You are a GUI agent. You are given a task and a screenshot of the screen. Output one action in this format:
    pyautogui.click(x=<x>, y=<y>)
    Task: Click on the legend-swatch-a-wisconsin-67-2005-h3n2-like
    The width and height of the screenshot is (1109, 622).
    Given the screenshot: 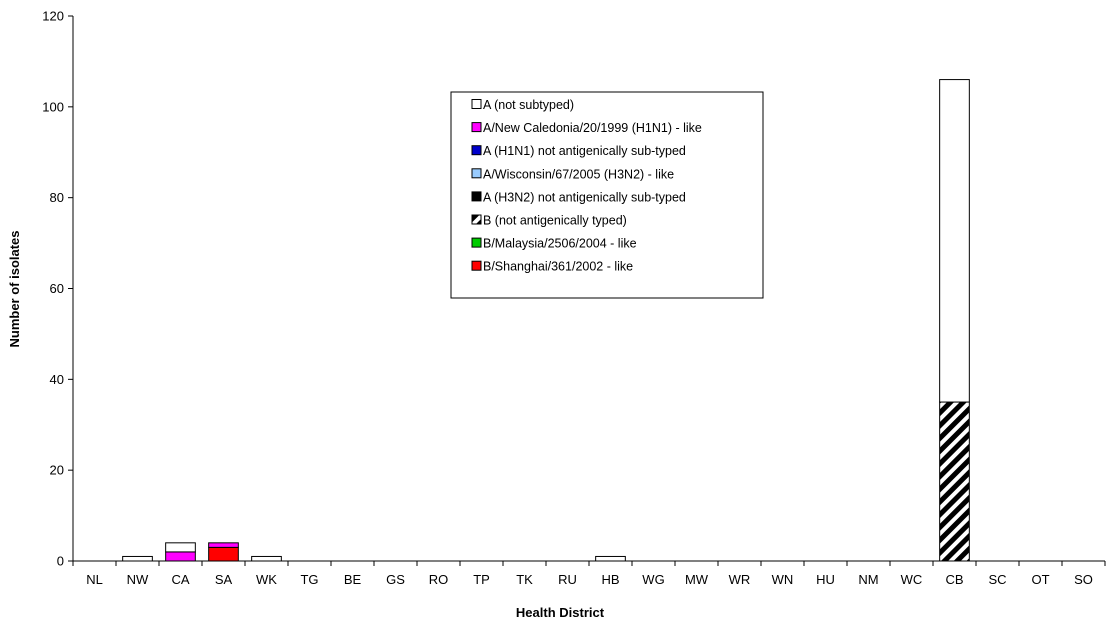 What is the action you would take?
    pyautogui.click(x=476, y=173)
    